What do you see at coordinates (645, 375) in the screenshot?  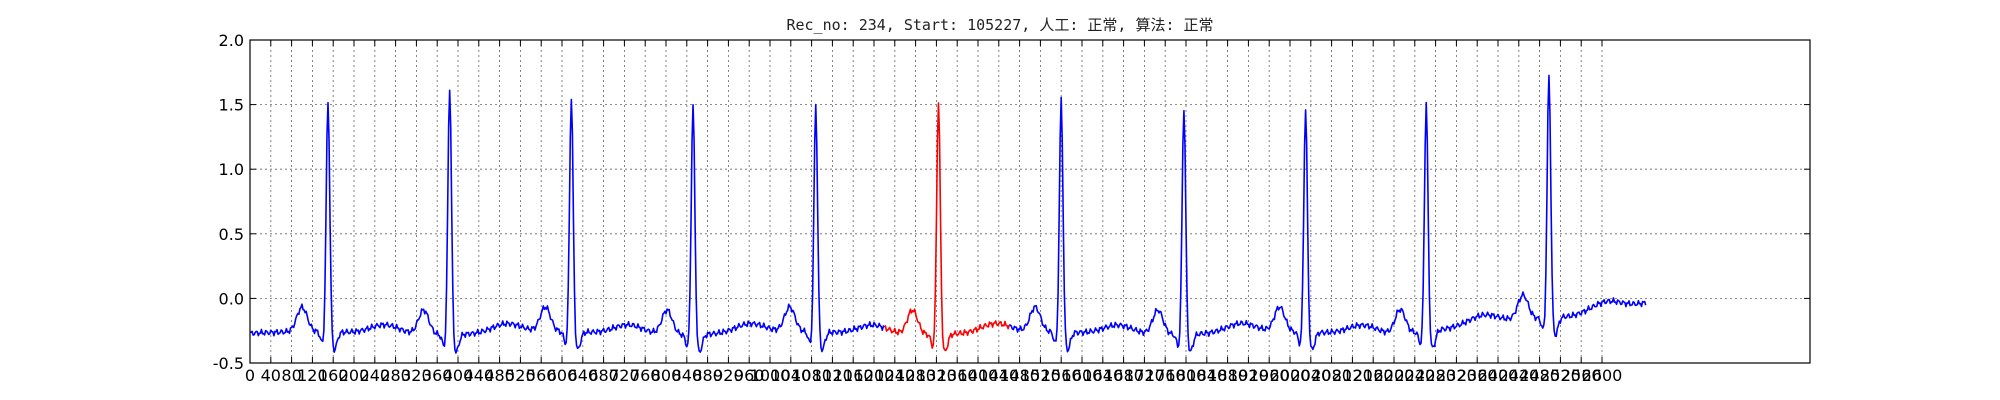 I see `x-tick-label: 760` at bounding box center [645, 375].